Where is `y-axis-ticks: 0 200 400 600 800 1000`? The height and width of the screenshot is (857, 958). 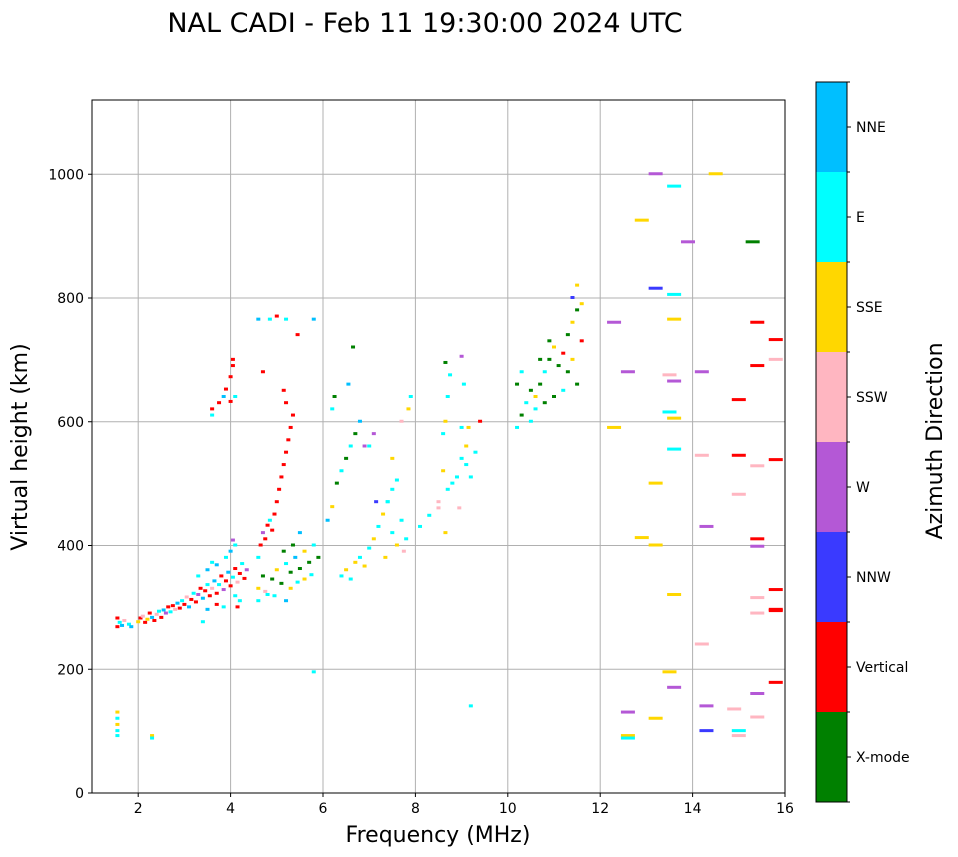 y-axis-ticks: 0 200 400 600 800 1000 is located at coordinates (70, 484).